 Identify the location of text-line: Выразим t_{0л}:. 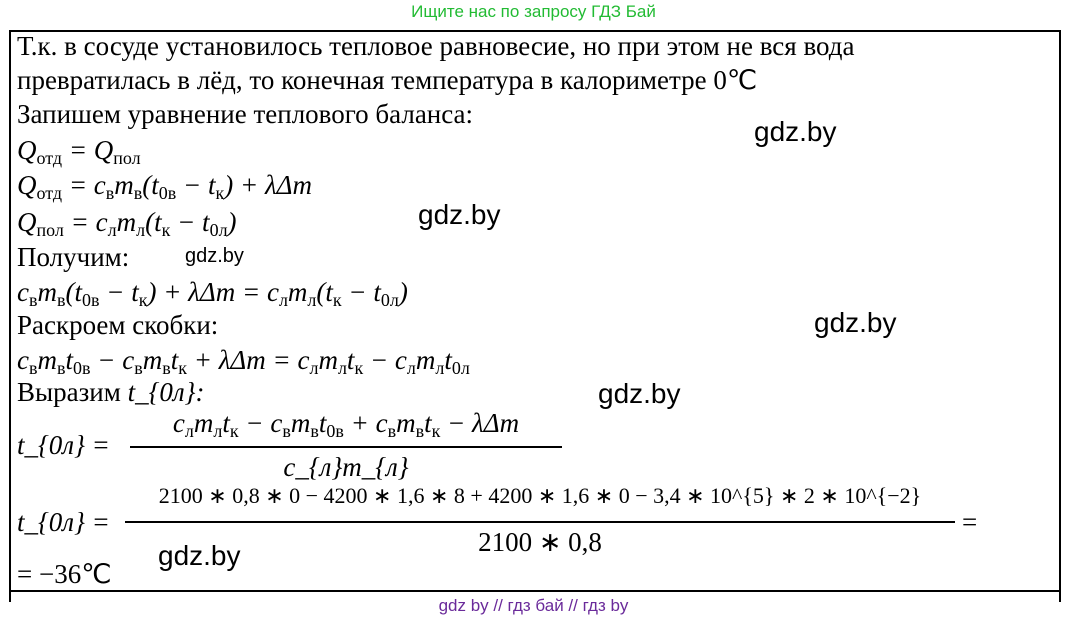
(110, 392).